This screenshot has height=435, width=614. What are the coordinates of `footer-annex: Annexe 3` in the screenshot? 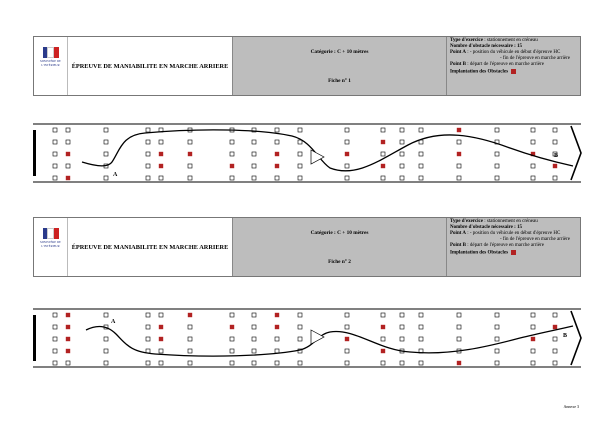 It's located at (571, 406).